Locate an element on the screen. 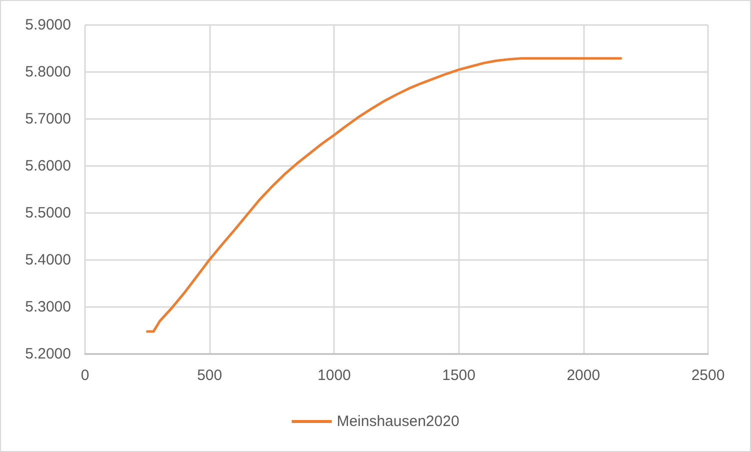  x-tick-label: 0 is located at coordinates (85, 375).